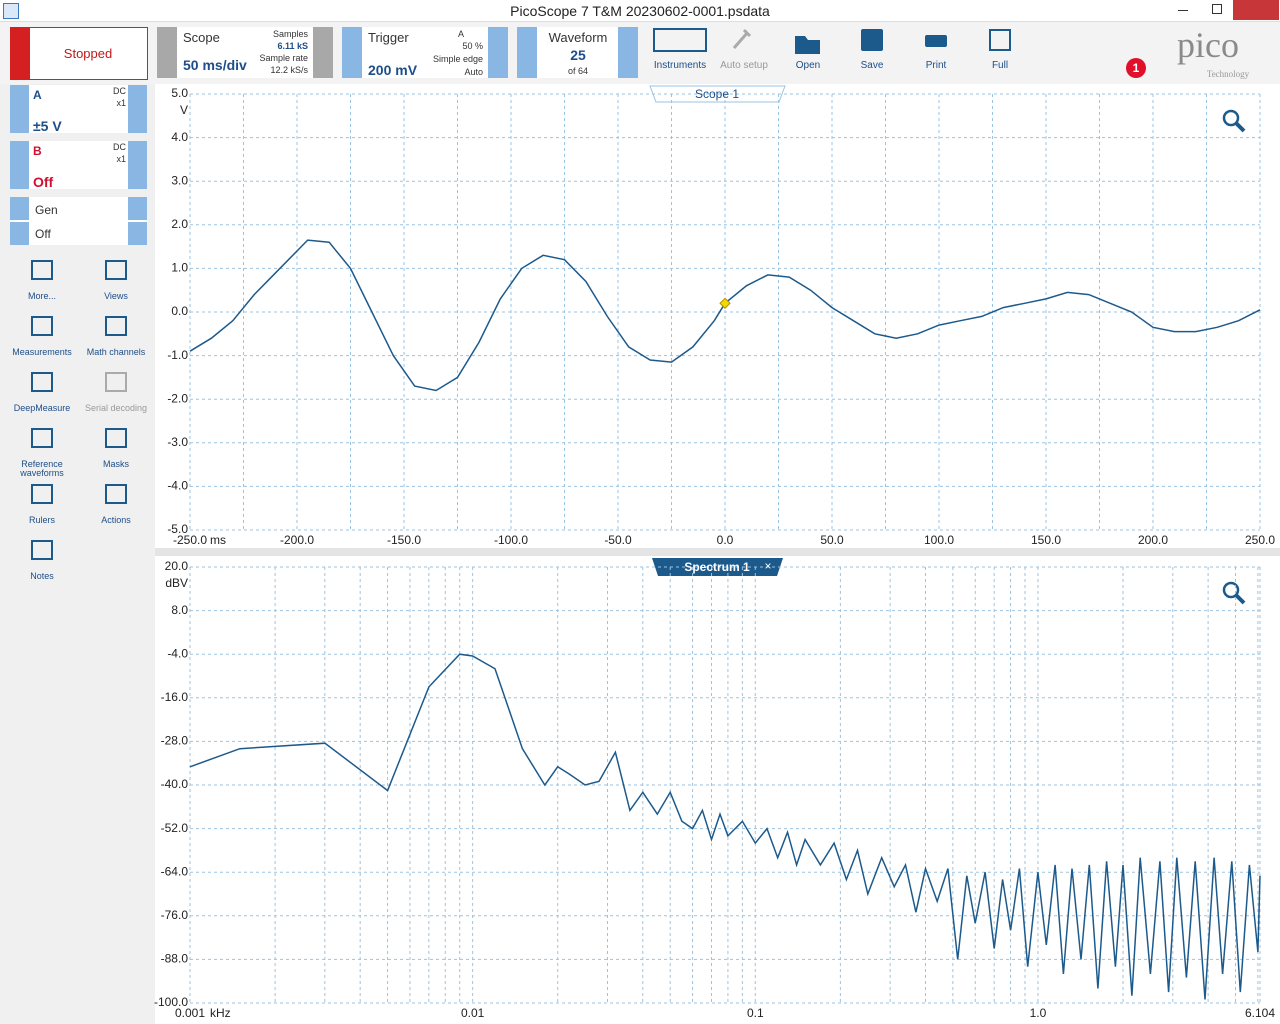  I want to click on waveform-label: Waveform, so click(578, 37).